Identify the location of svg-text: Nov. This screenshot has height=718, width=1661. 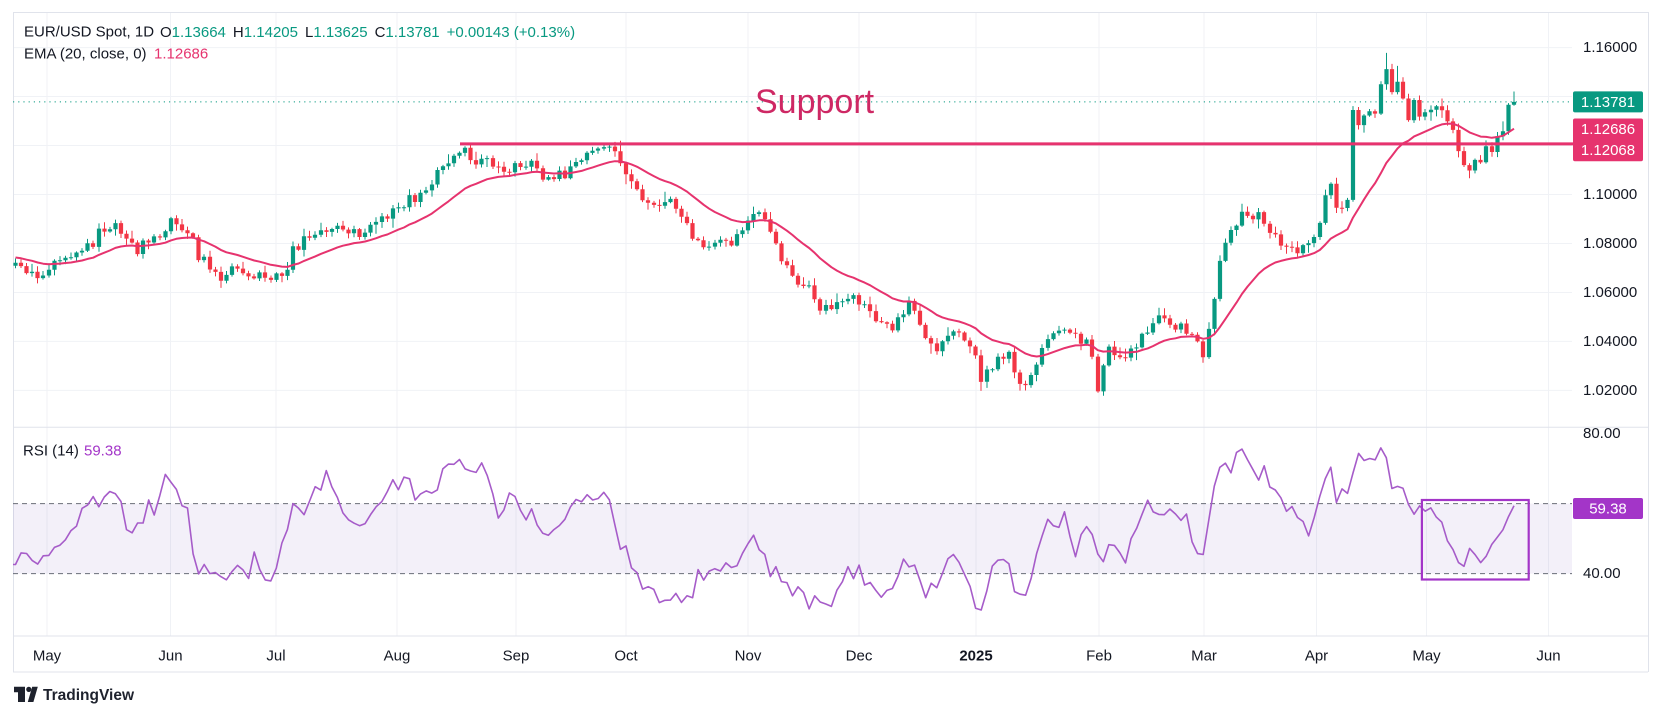
(748, 656).